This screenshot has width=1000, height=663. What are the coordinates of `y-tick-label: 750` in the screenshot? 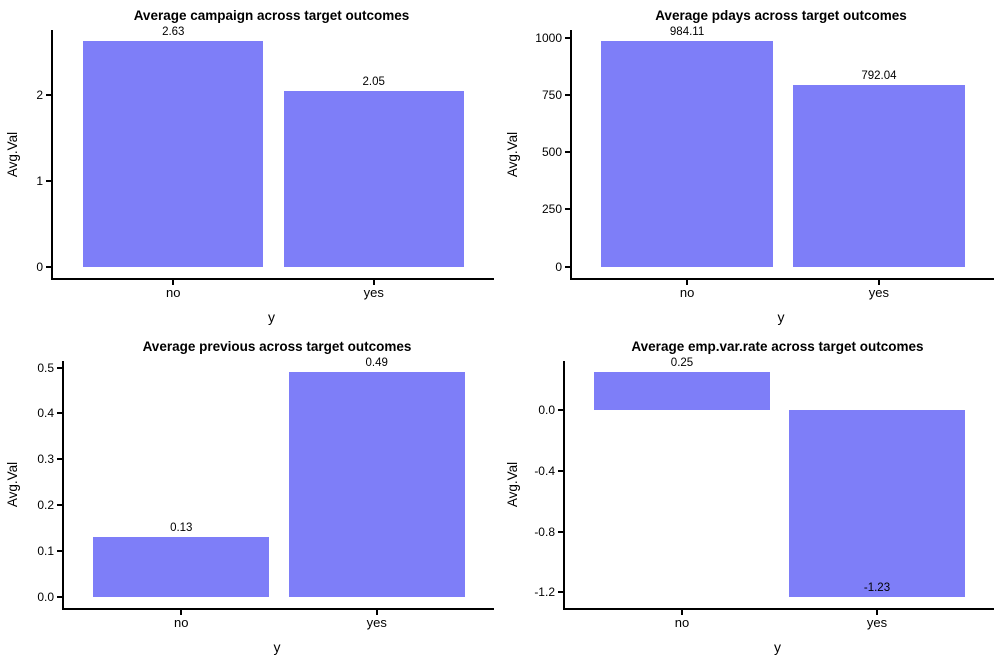 It's located at (551, 94).